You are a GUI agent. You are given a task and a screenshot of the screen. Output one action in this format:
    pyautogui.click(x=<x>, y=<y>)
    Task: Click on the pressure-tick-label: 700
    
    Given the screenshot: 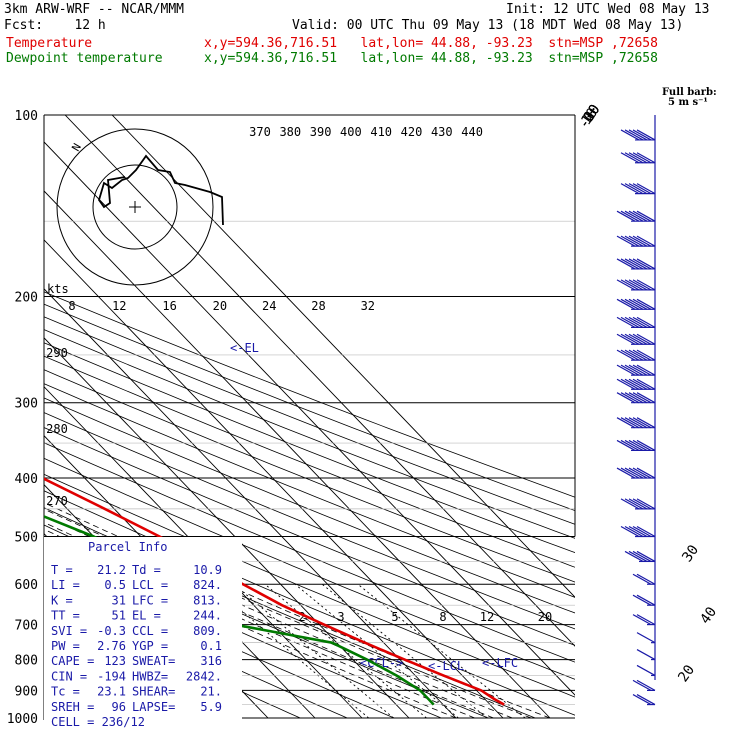 What is the action you would take?
    pyautogui.click(x=26, y=626)
    